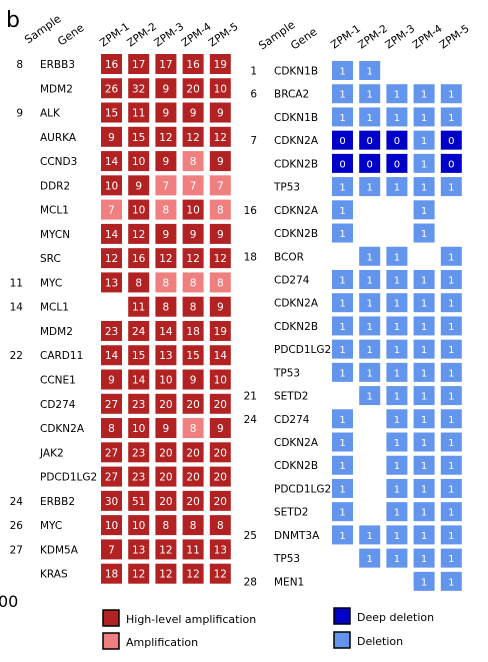 The width and height of the screenshot is (488, 662). Describe the element at coordinates (291, 95) in the screenshot. I see `gene-label: BRCA2` at that location.